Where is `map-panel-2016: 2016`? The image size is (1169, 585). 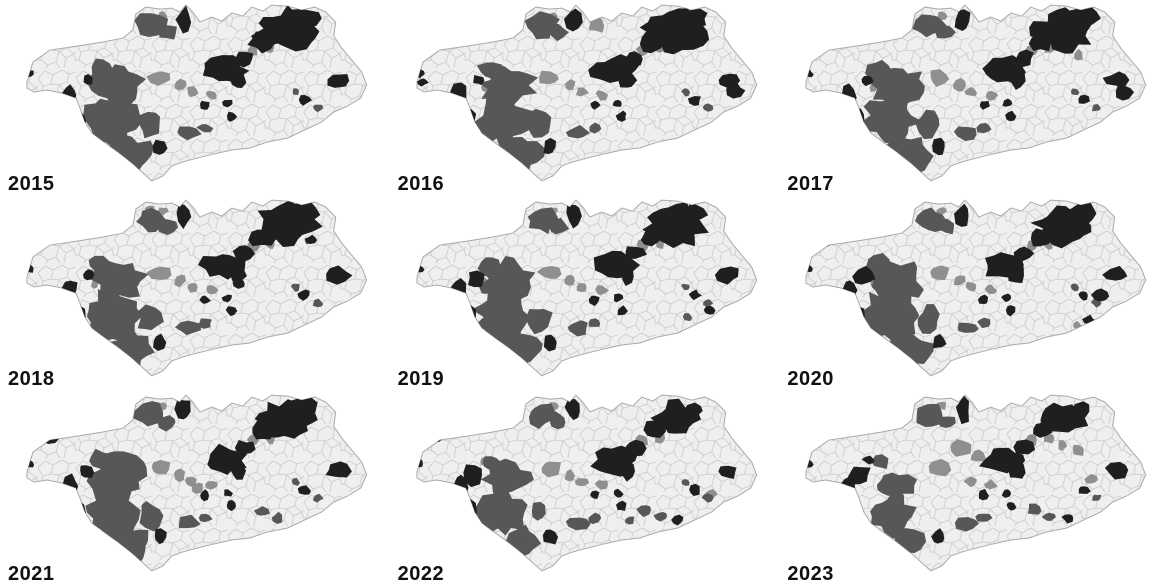 map-panel-2016: 2016 is located at coordinates (585, 97).